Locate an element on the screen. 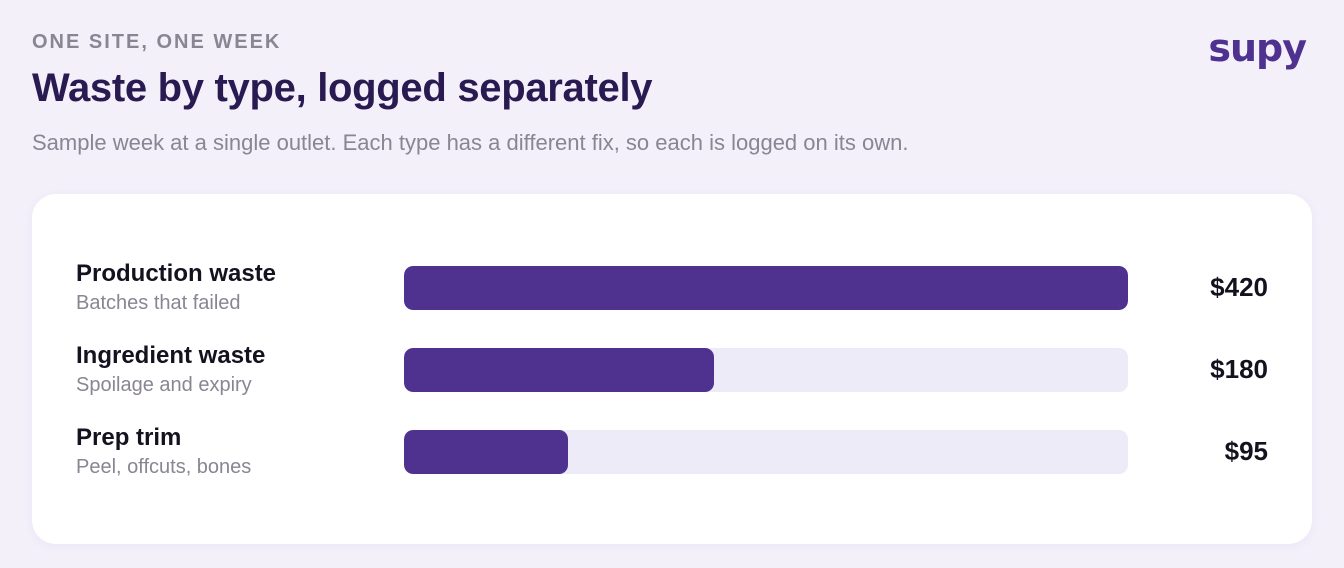 This screenshot has height=568, width=1344. value-label: $420 is located at coordinates (1239, 287).